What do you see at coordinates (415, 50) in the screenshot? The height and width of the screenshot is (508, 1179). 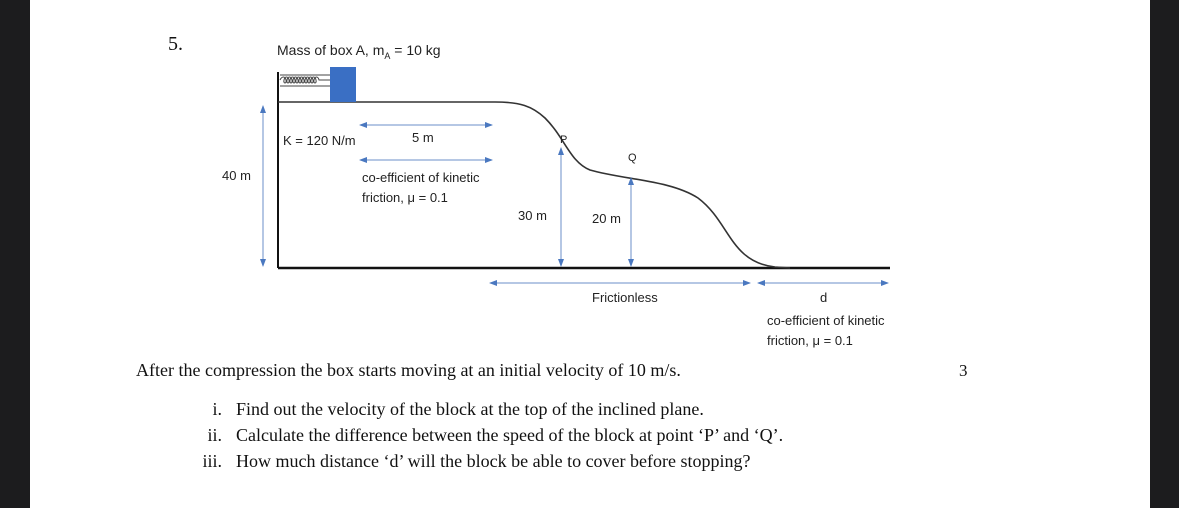 I see `mass-value: = 10 kg` at bounding box center [415, 50].